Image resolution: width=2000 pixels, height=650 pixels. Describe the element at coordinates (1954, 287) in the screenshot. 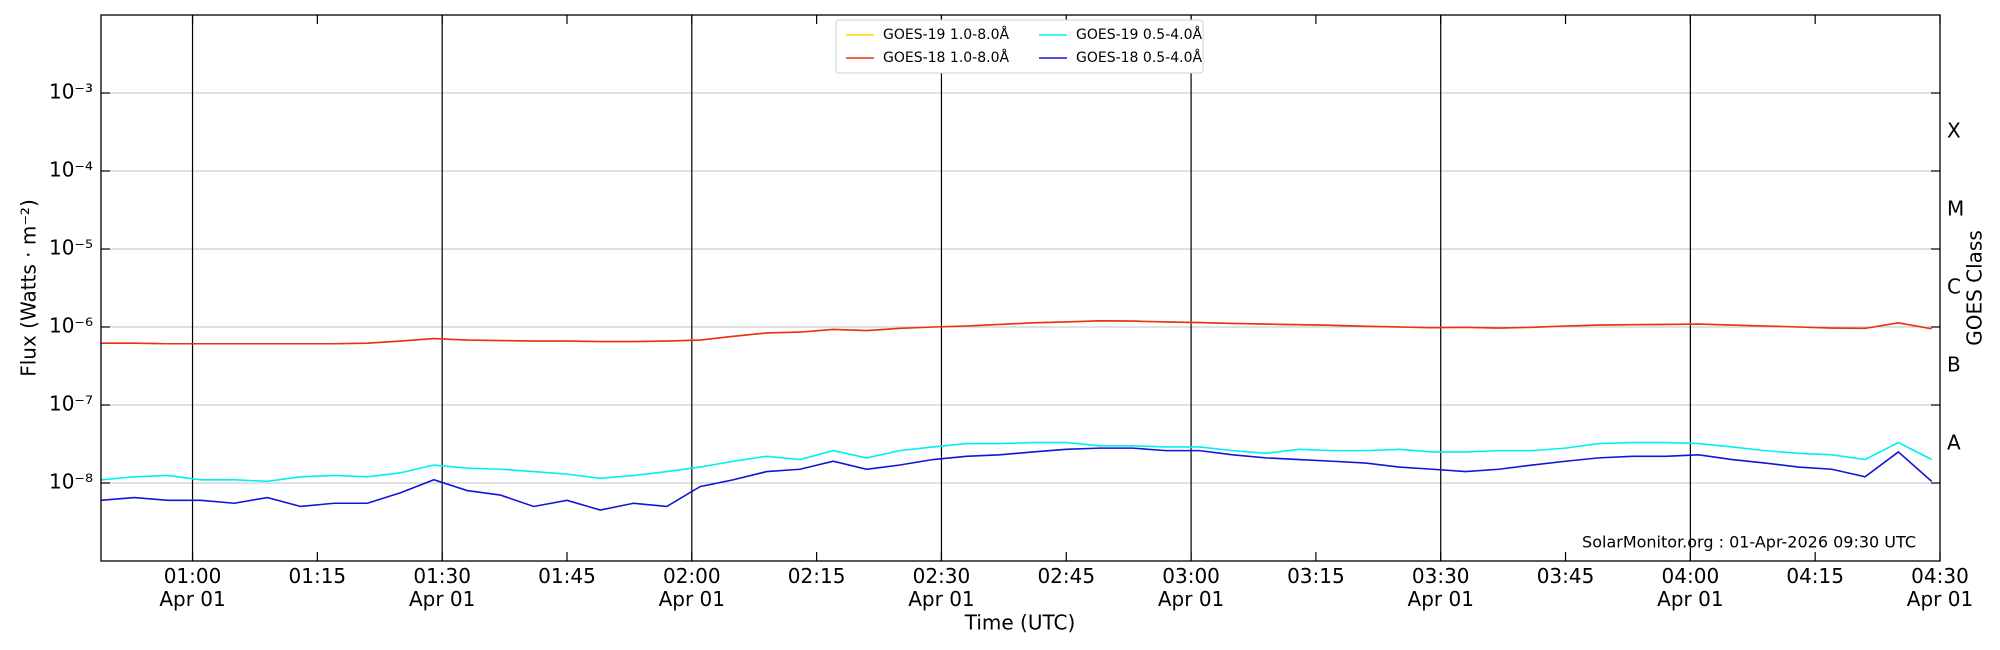

I see `class-label: C` at that location.